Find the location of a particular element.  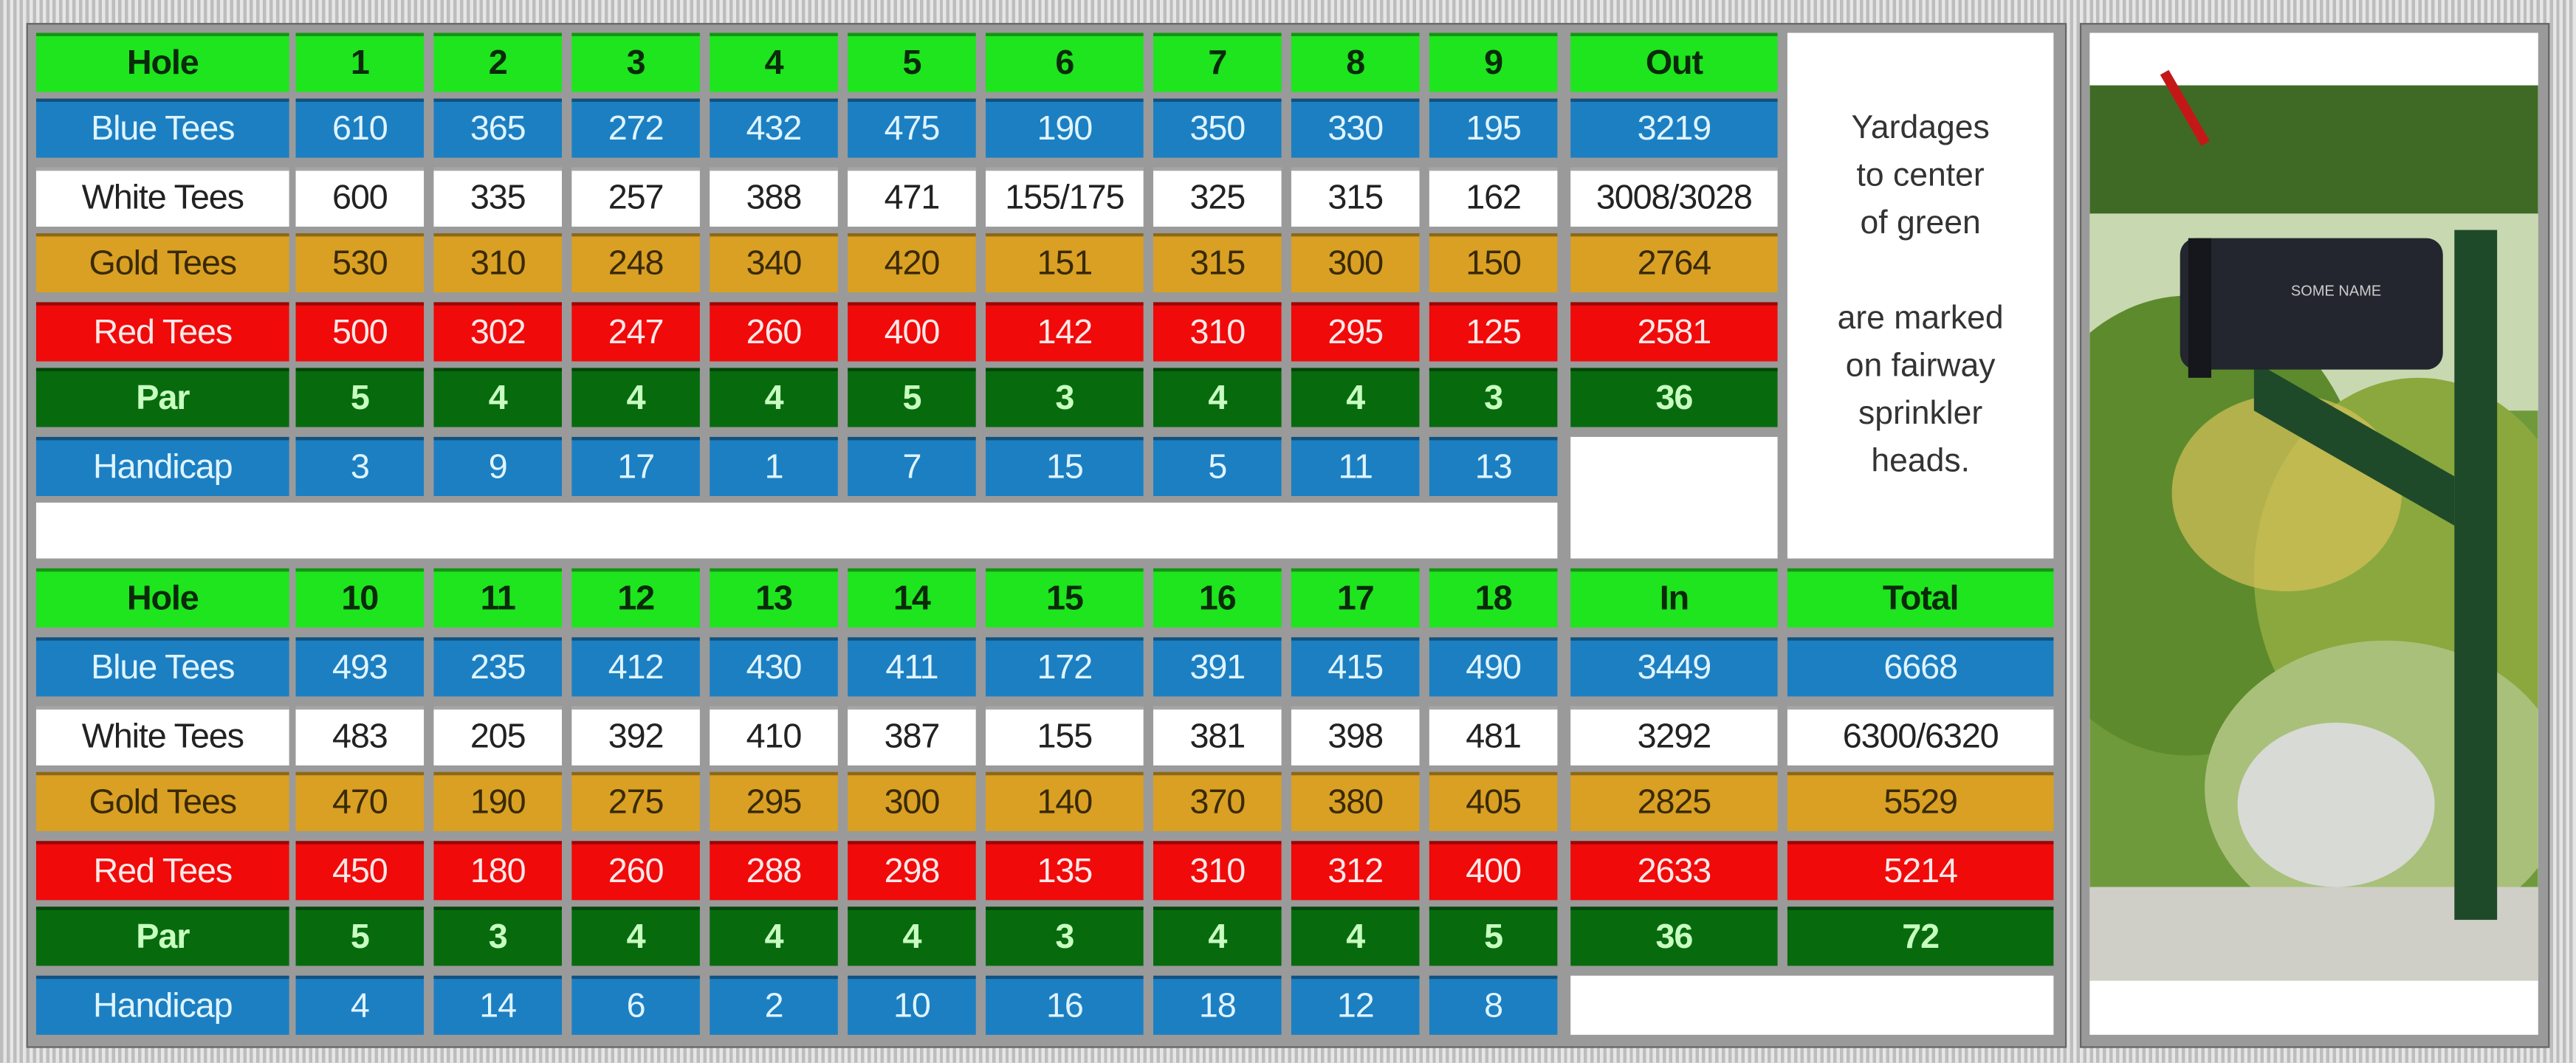

back-handicap-blank is located at coordinates (1812, 1005).